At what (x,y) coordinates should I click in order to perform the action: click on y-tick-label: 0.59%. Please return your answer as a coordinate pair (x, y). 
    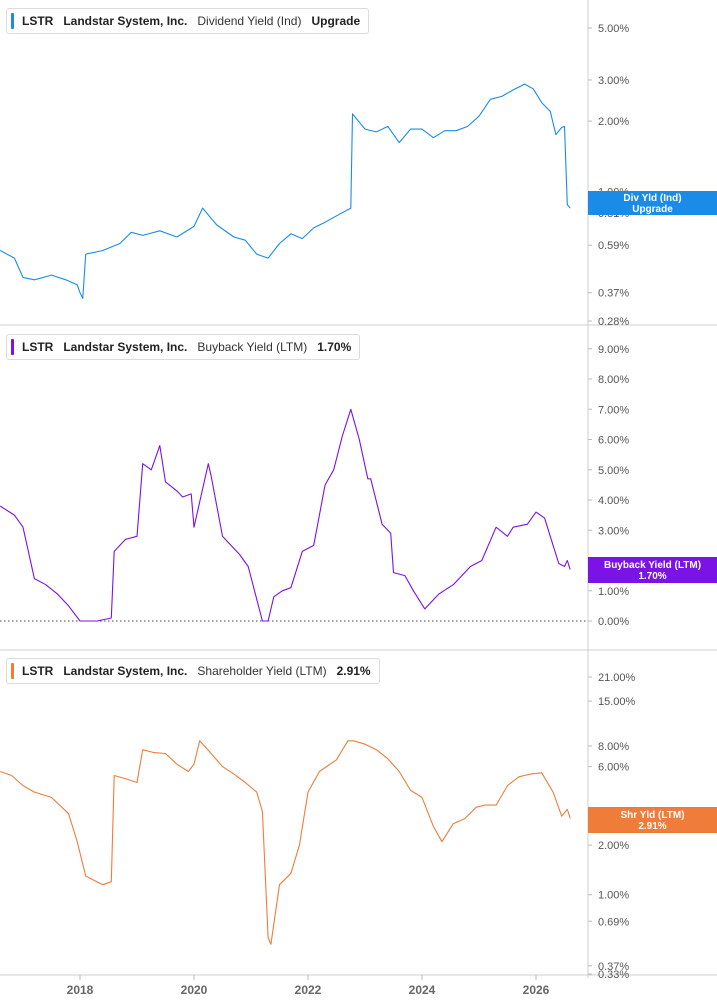
    Looking at the image, I should click on (613, 246).